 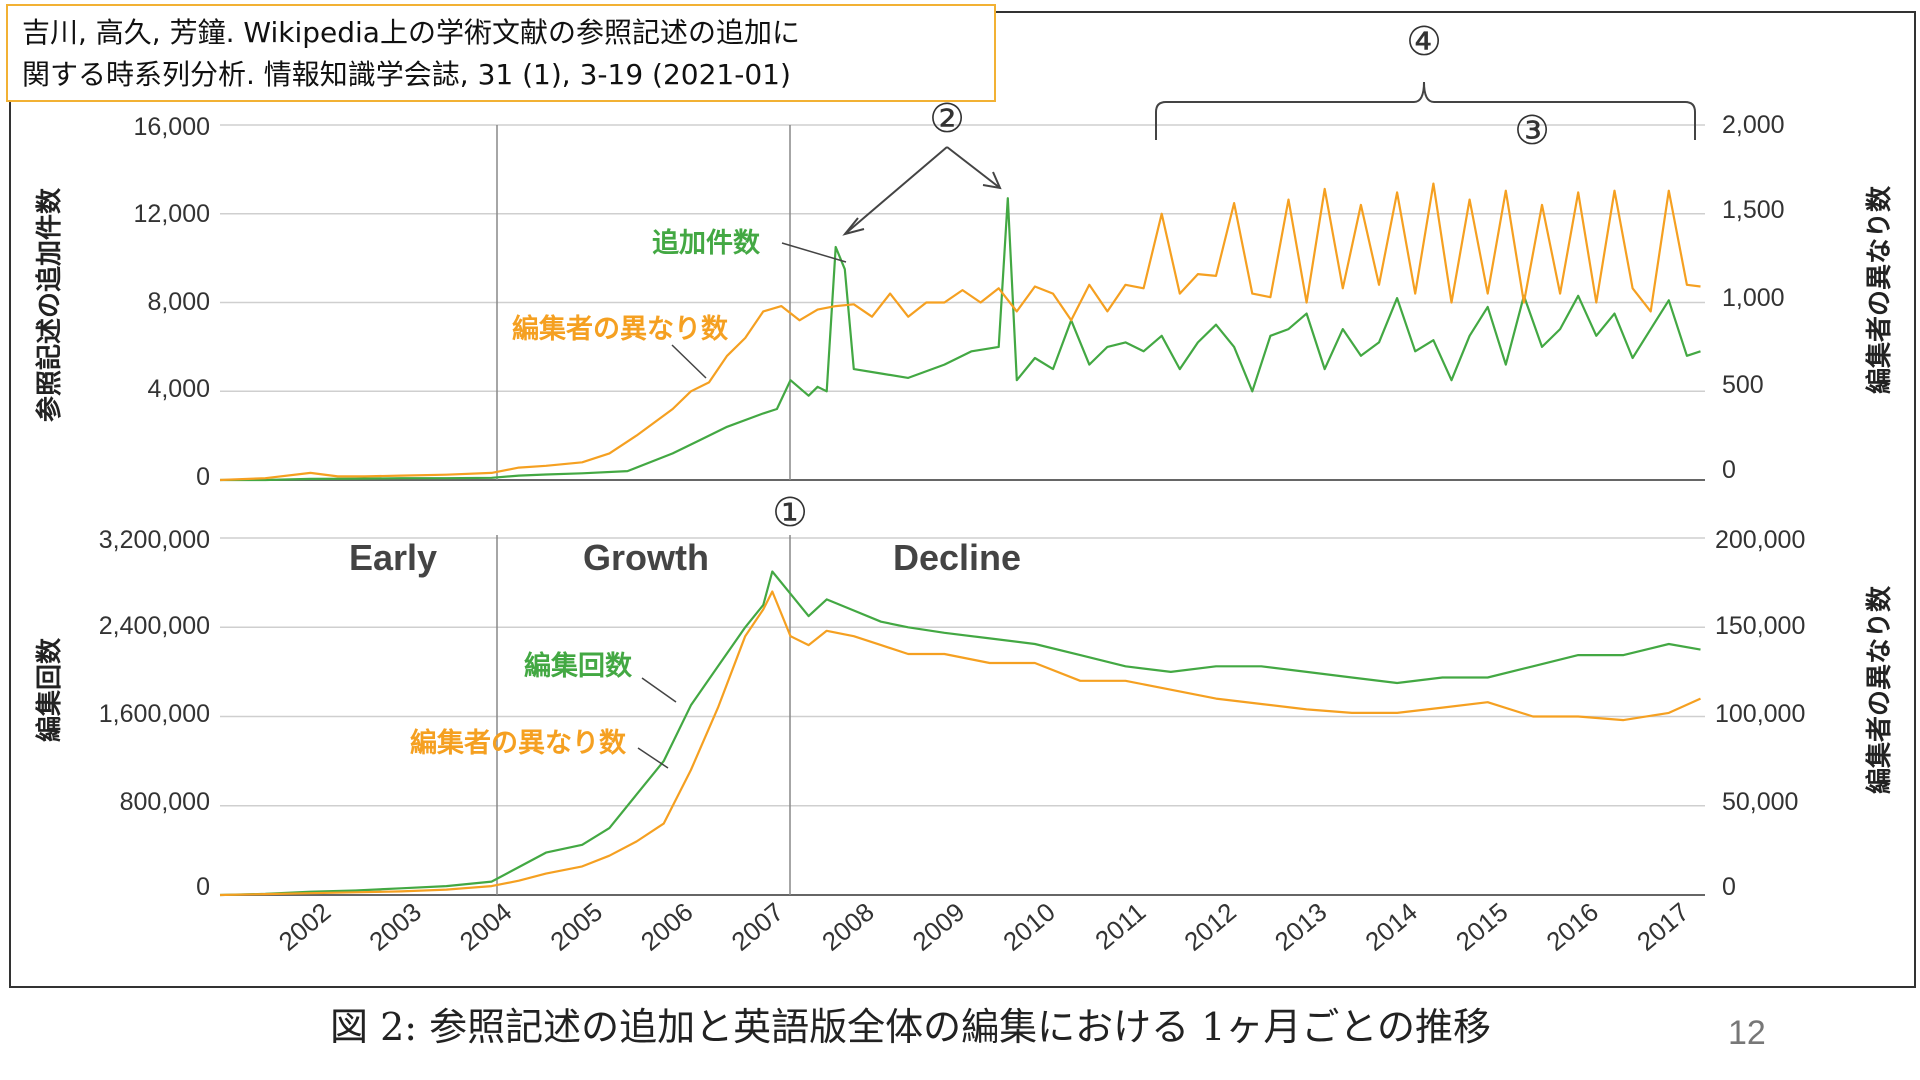 I want to click on marker-2-arrow-right, so click(x=973, y=167).